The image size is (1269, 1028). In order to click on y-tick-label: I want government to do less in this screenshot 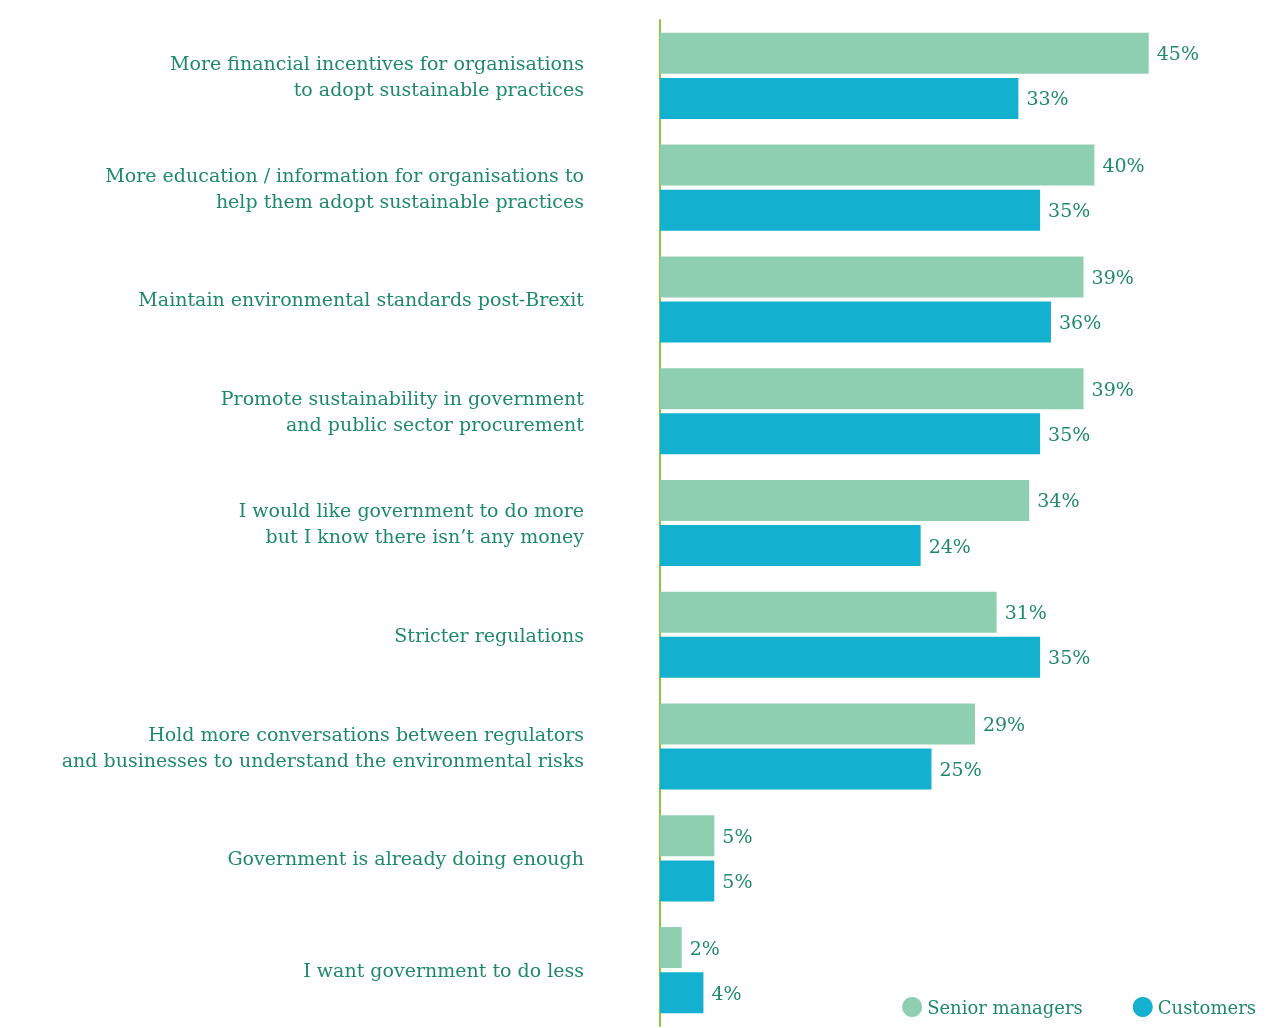, I will do `click(443, 970)`.